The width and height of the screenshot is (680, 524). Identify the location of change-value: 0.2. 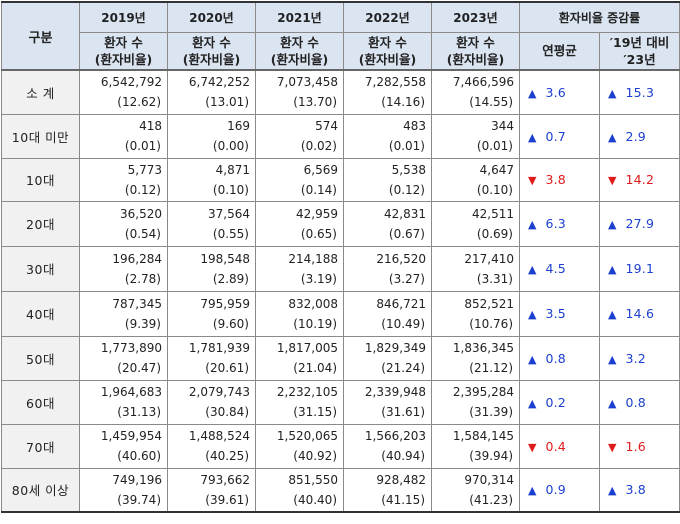
(555, 402).